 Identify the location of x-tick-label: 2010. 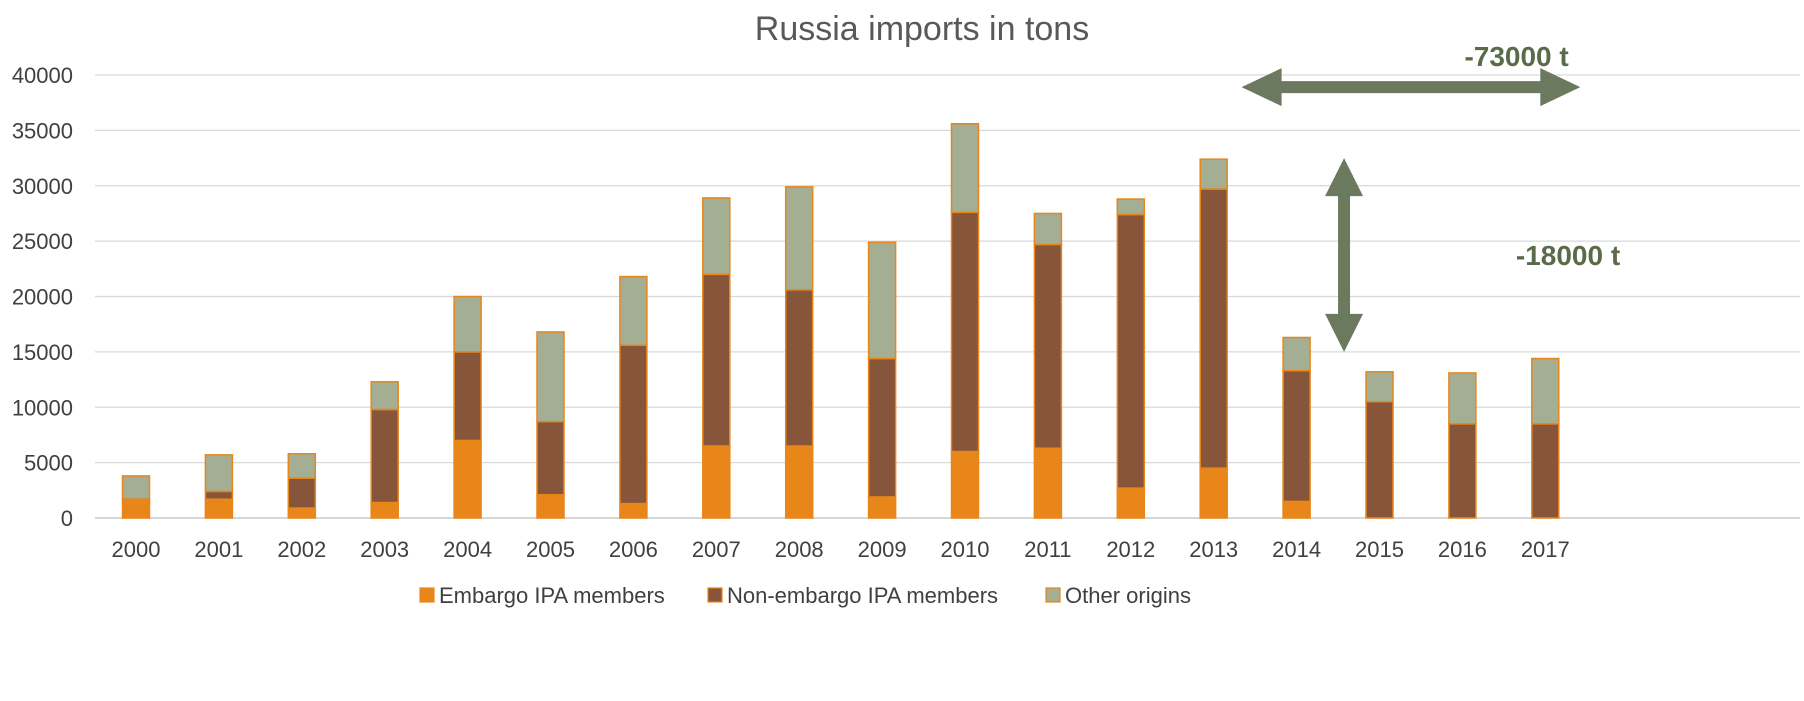
(965, 549).